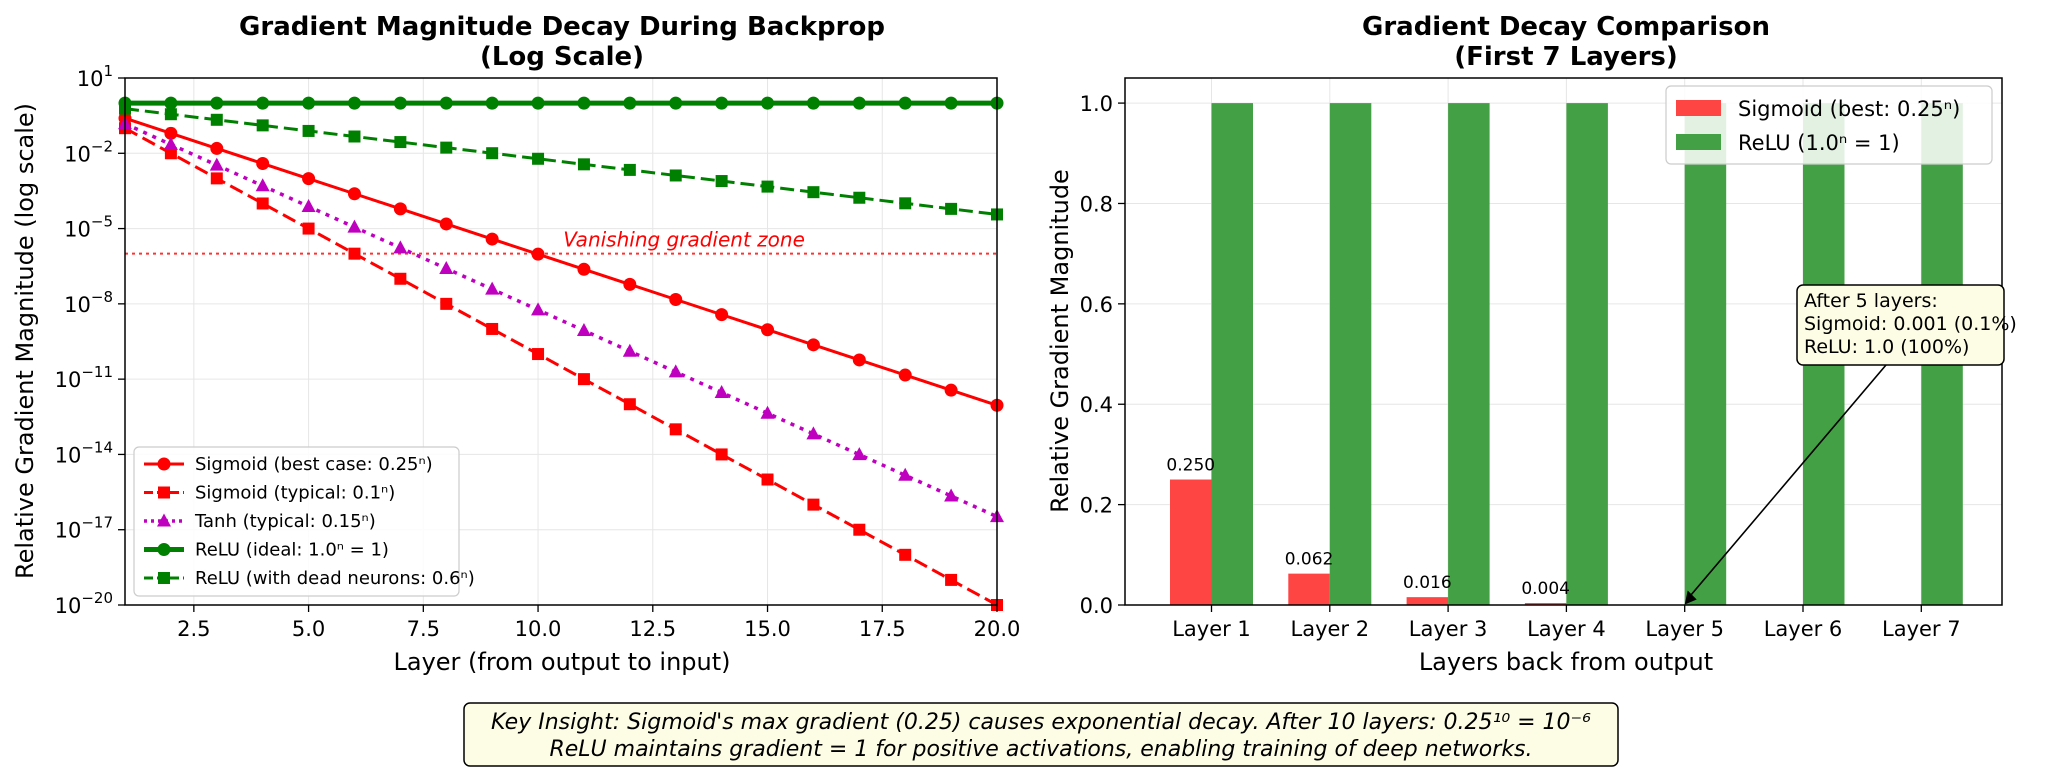 The width and height of the screenshot is (2051, 774). I want to click on right-y-axis-label: Relative Gradient Magnitude, so click(1060, 341).